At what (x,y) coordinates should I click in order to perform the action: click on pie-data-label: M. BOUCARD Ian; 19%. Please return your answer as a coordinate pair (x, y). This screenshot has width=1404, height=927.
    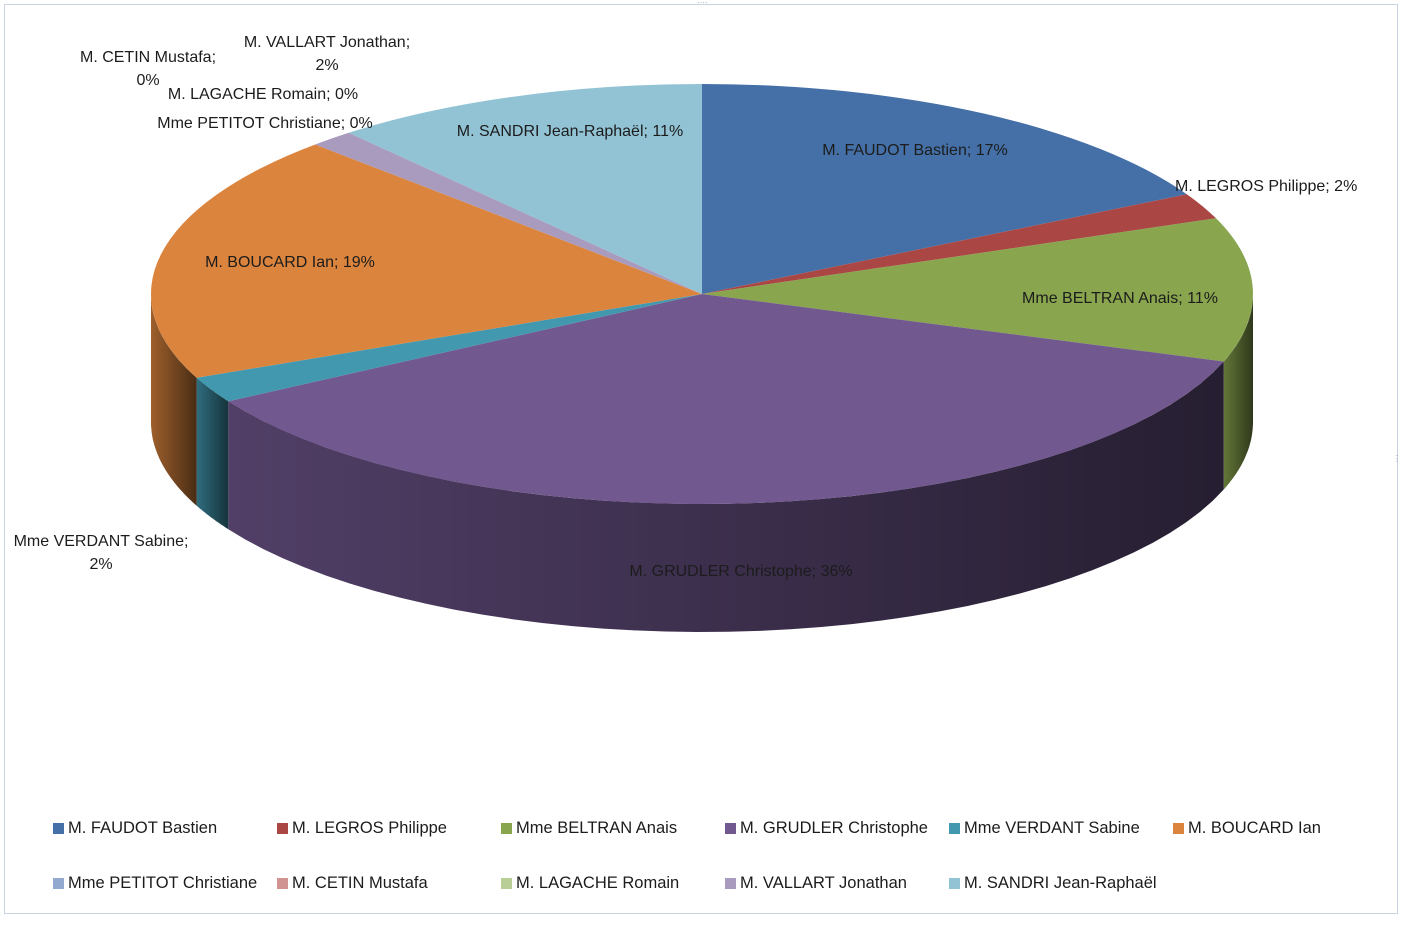
    Looking at the image, I should click on (290, 262).